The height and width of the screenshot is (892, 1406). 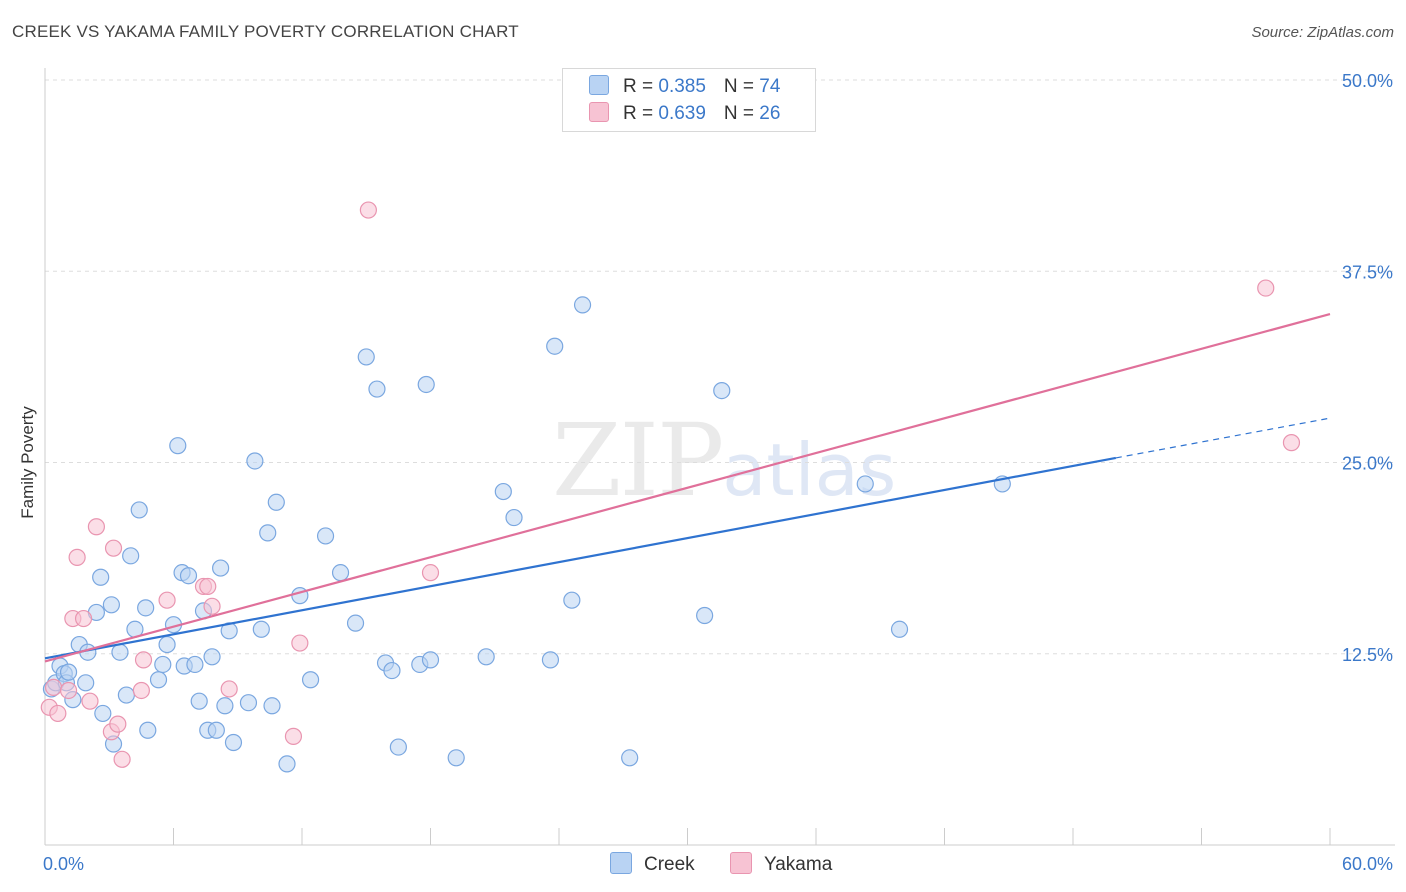 I want to click on watermark: ZIPatlas, so click(x=724, y=460).